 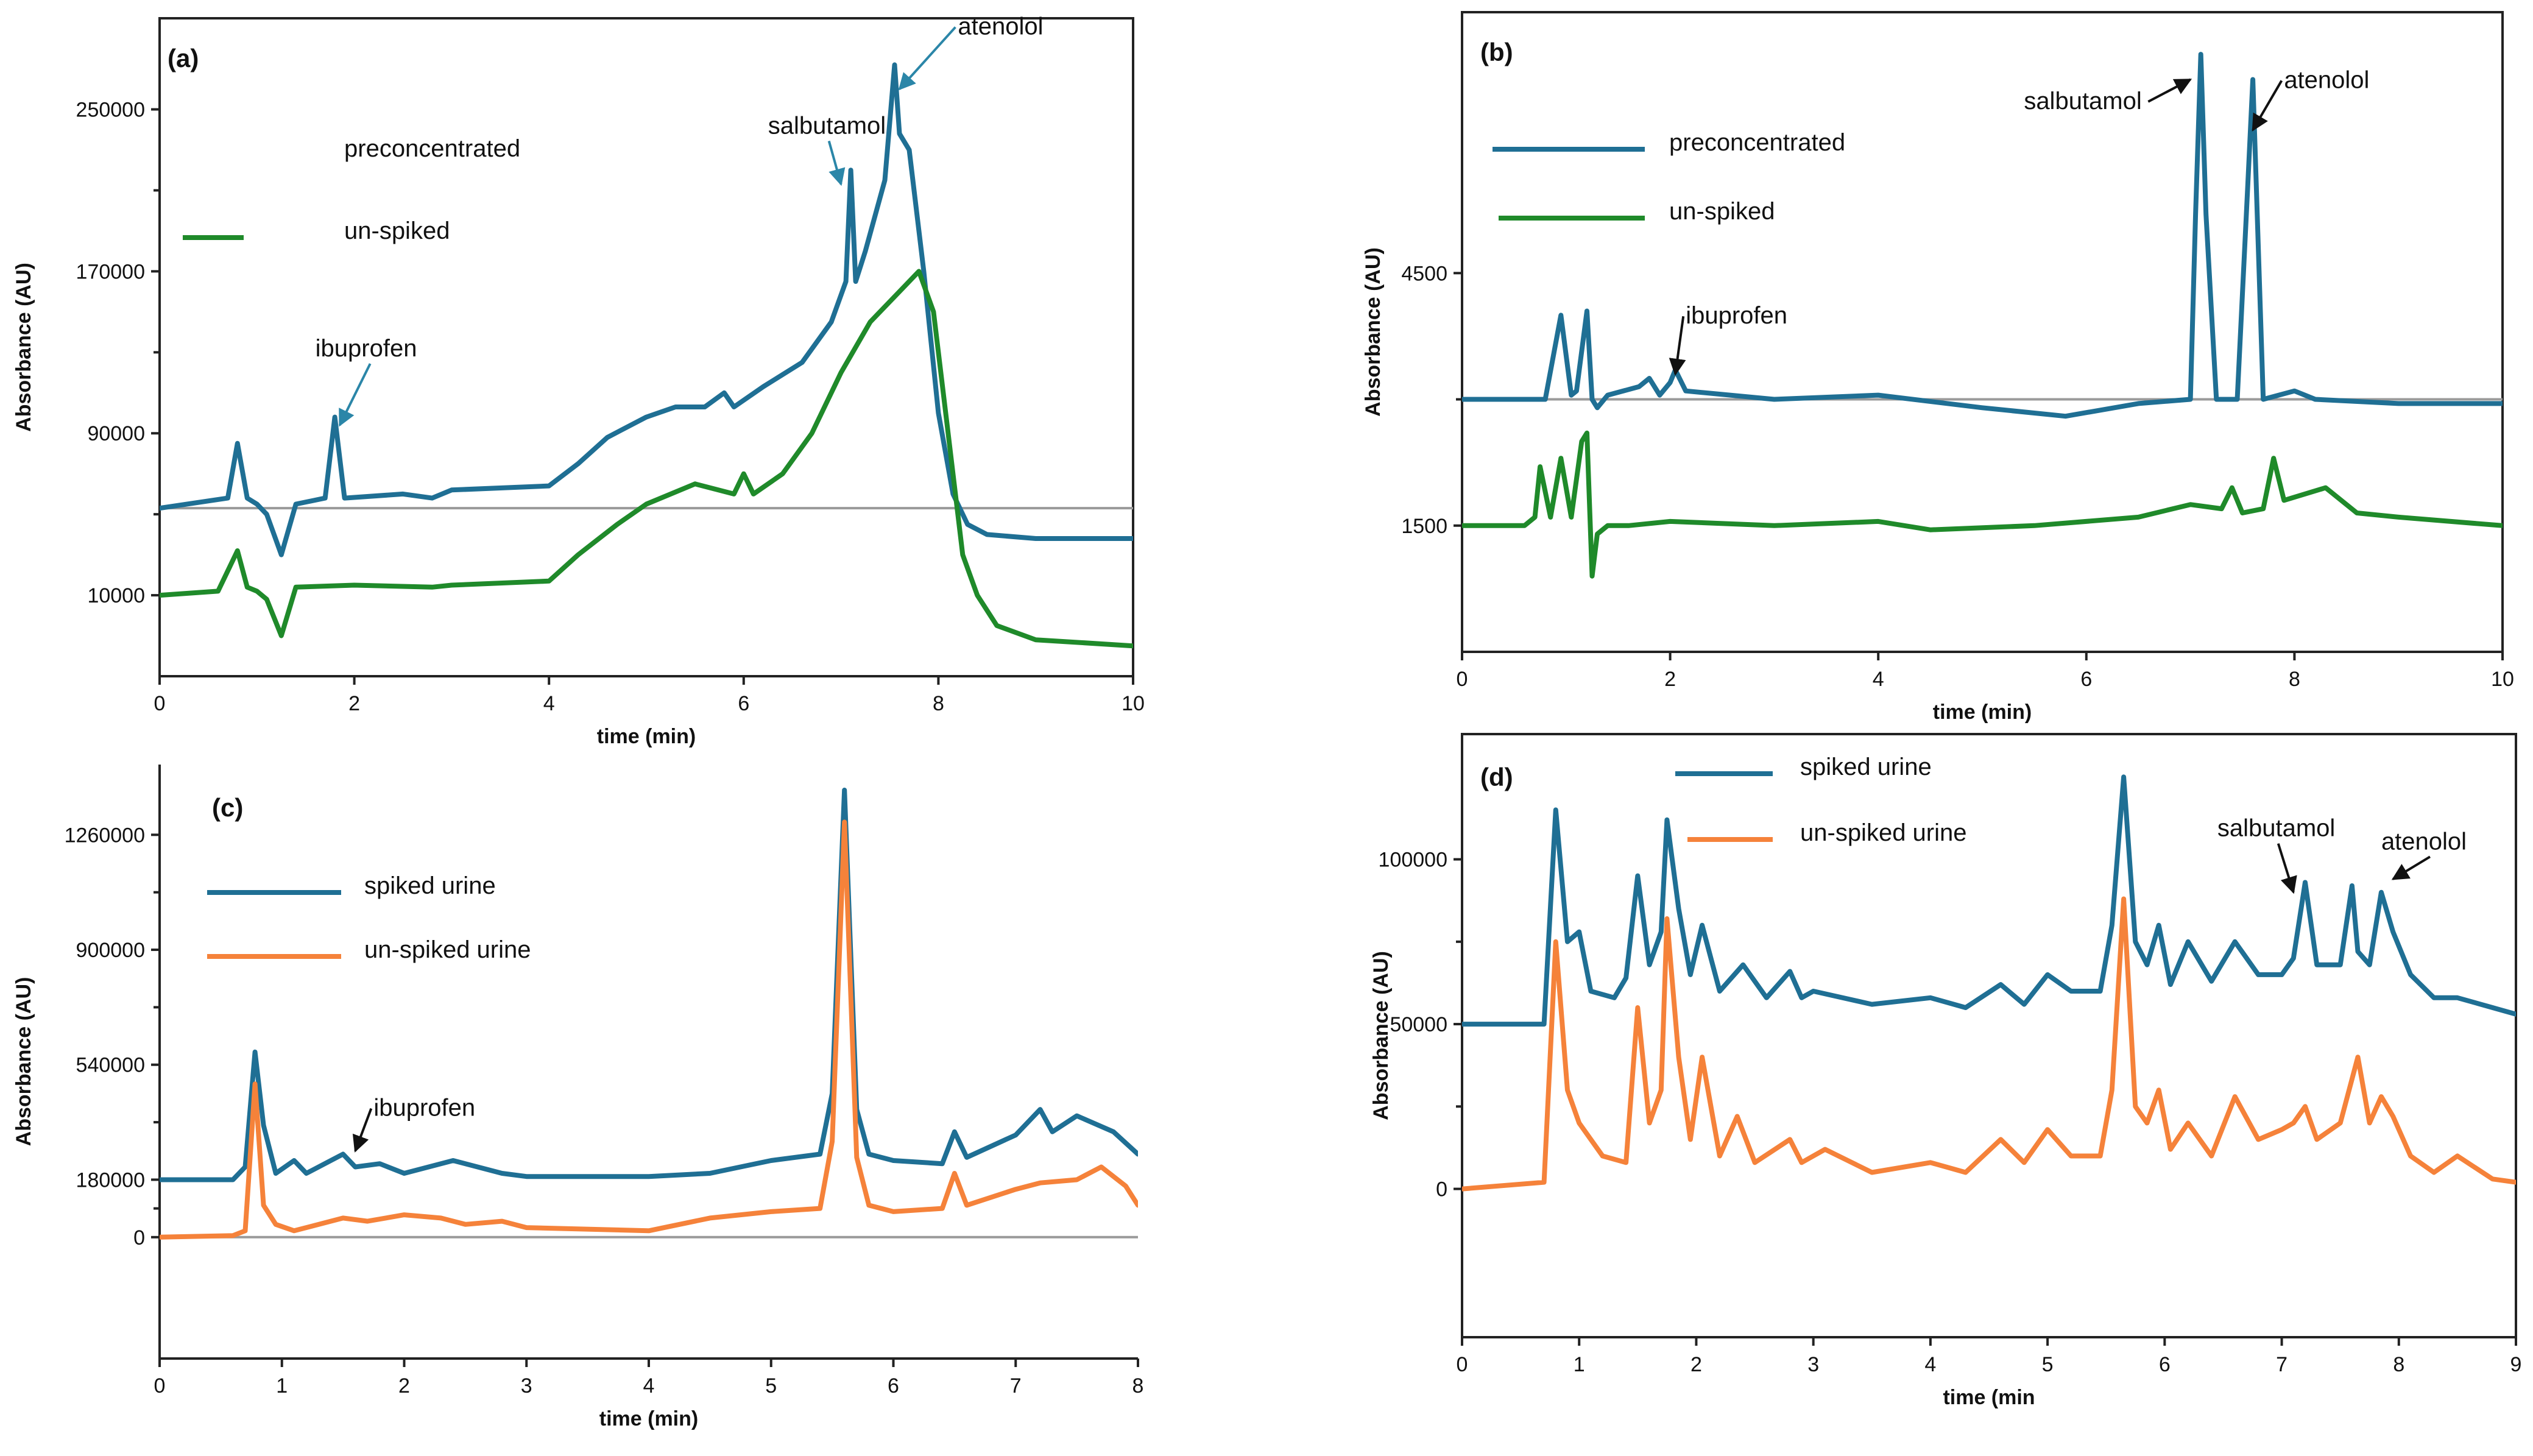 I want to click on x-axis-label: time (min, so click(x=1989, y=1397).